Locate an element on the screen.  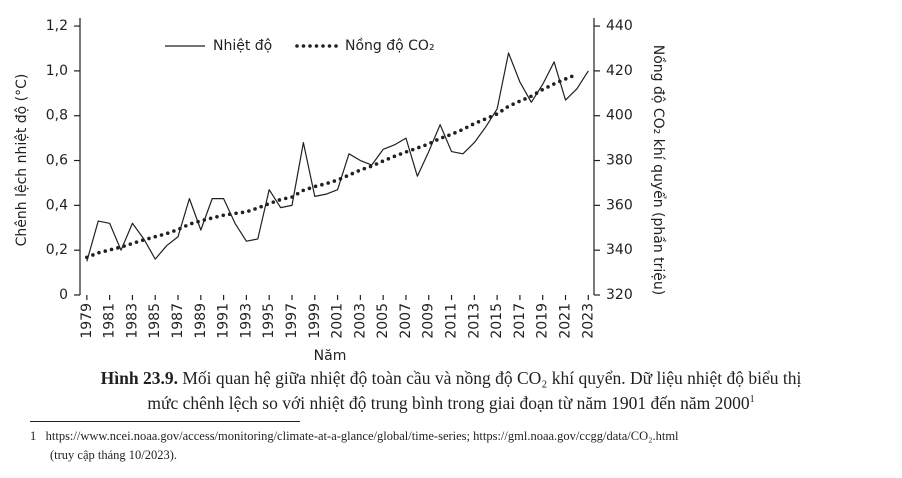
y-tick-label: 0,4 is located at coordinates (57, 205).